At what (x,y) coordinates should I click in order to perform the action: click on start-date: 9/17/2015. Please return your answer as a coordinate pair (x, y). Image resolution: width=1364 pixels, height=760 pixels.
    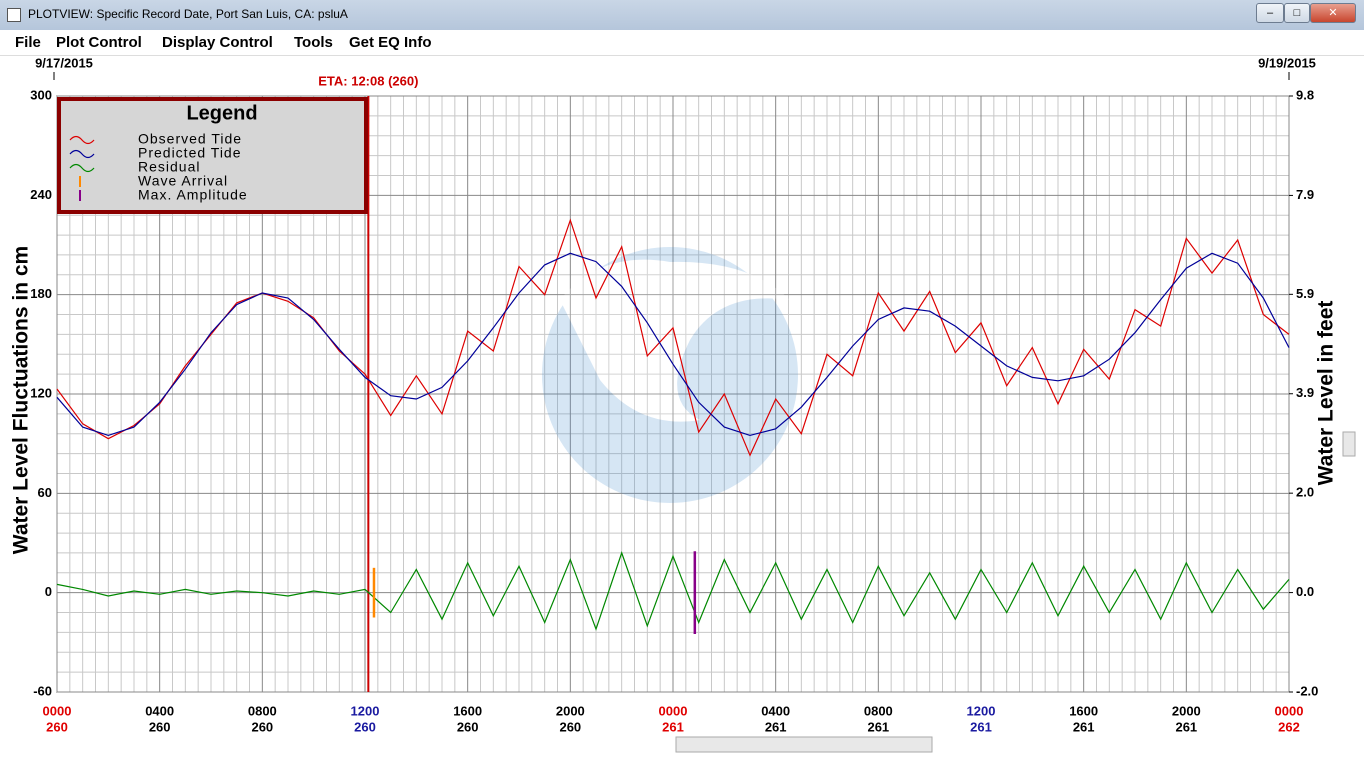
    Looking at the image, I should click on (64, 62).